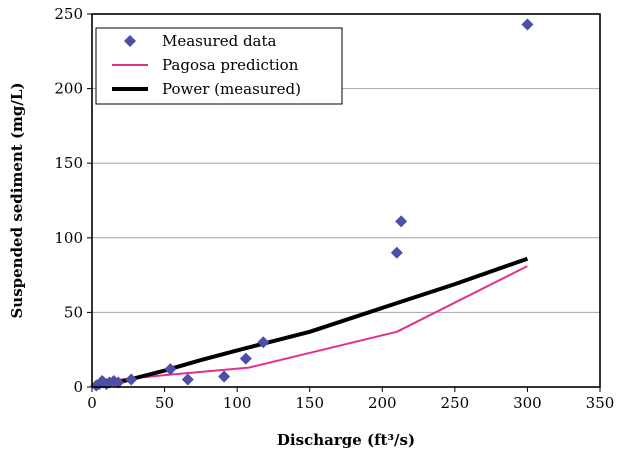 This screenshot has height=451, width=620. What do you see at coordinates (600, 403) in the screenshot?
I see `x-tick-label-7: 350` at bounding box center [600, 403].